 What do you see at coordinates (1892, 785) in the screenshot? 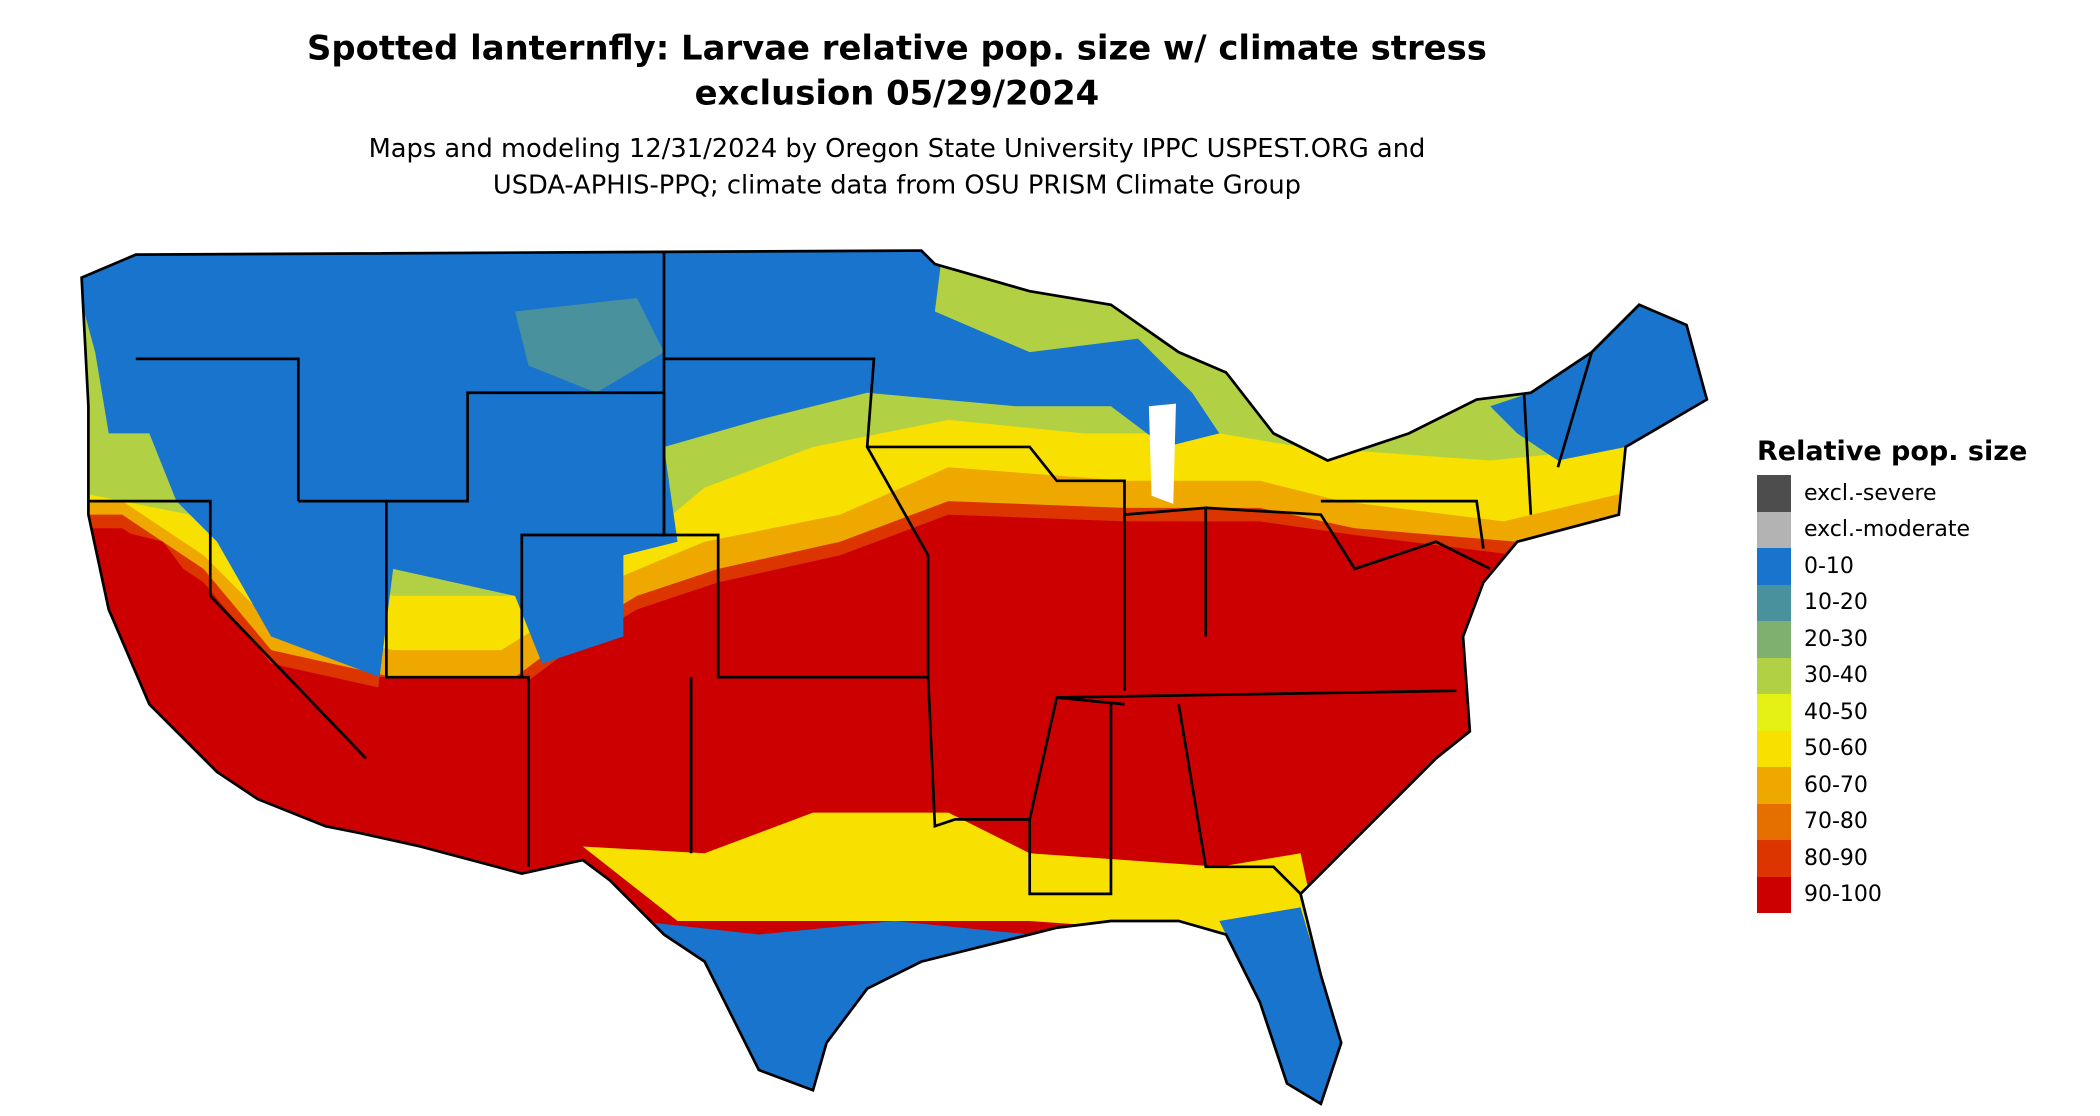
I see `legend-item: 60-70` at bounding box center [1892, 785].